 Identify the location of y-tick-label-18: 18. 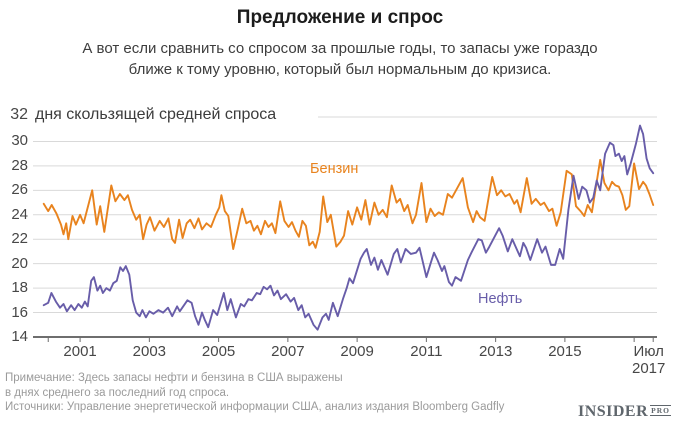
(19, 288).